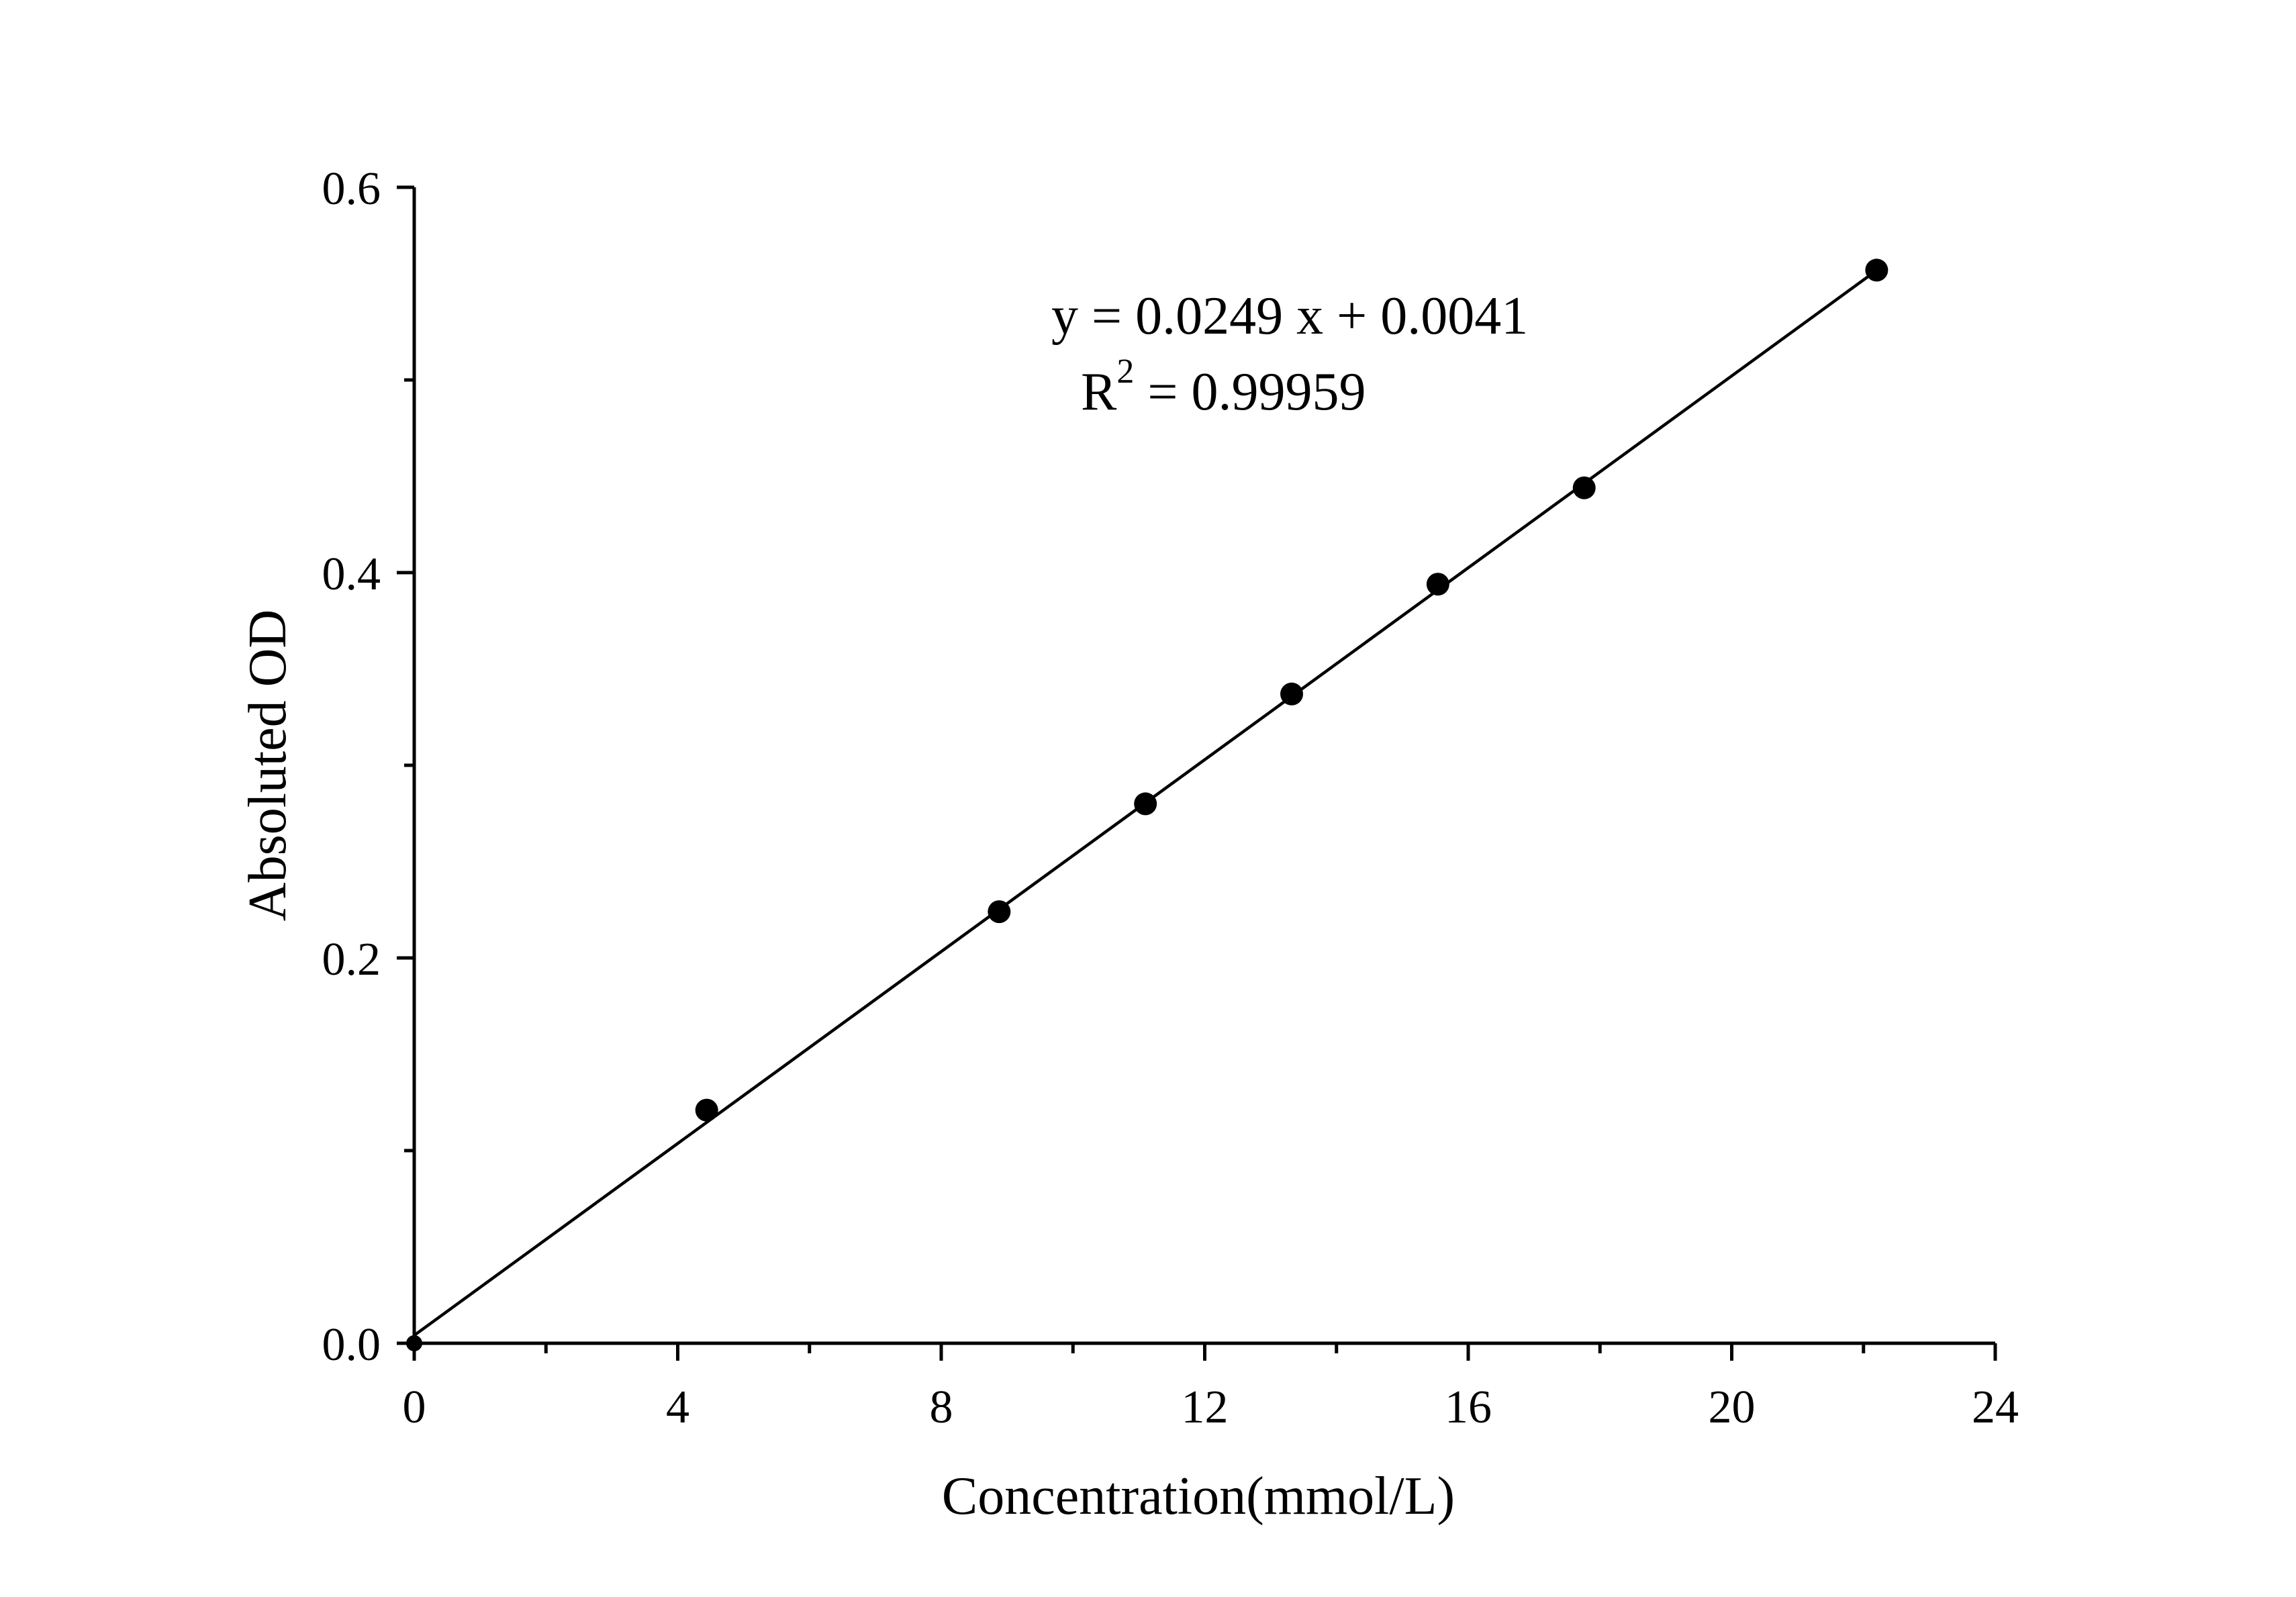  Describe the element at coordinates (352, 960) in the screenshot. I see `y-tick-label: 0.2` at that location.